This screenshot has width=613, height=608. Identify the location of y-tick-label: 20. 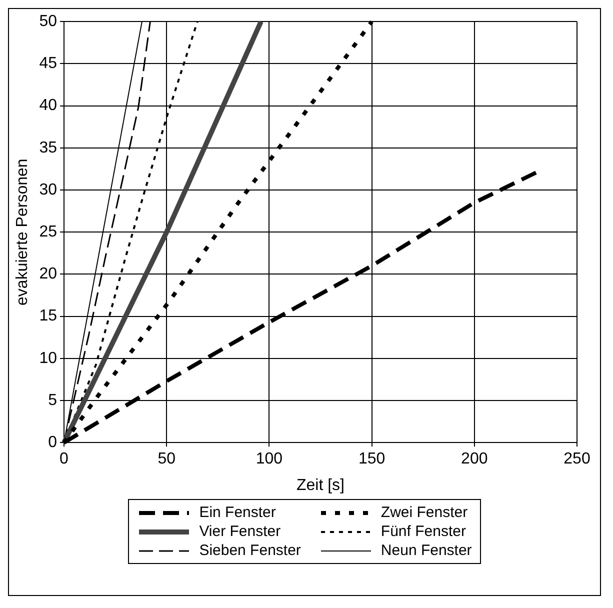
(48, 274).